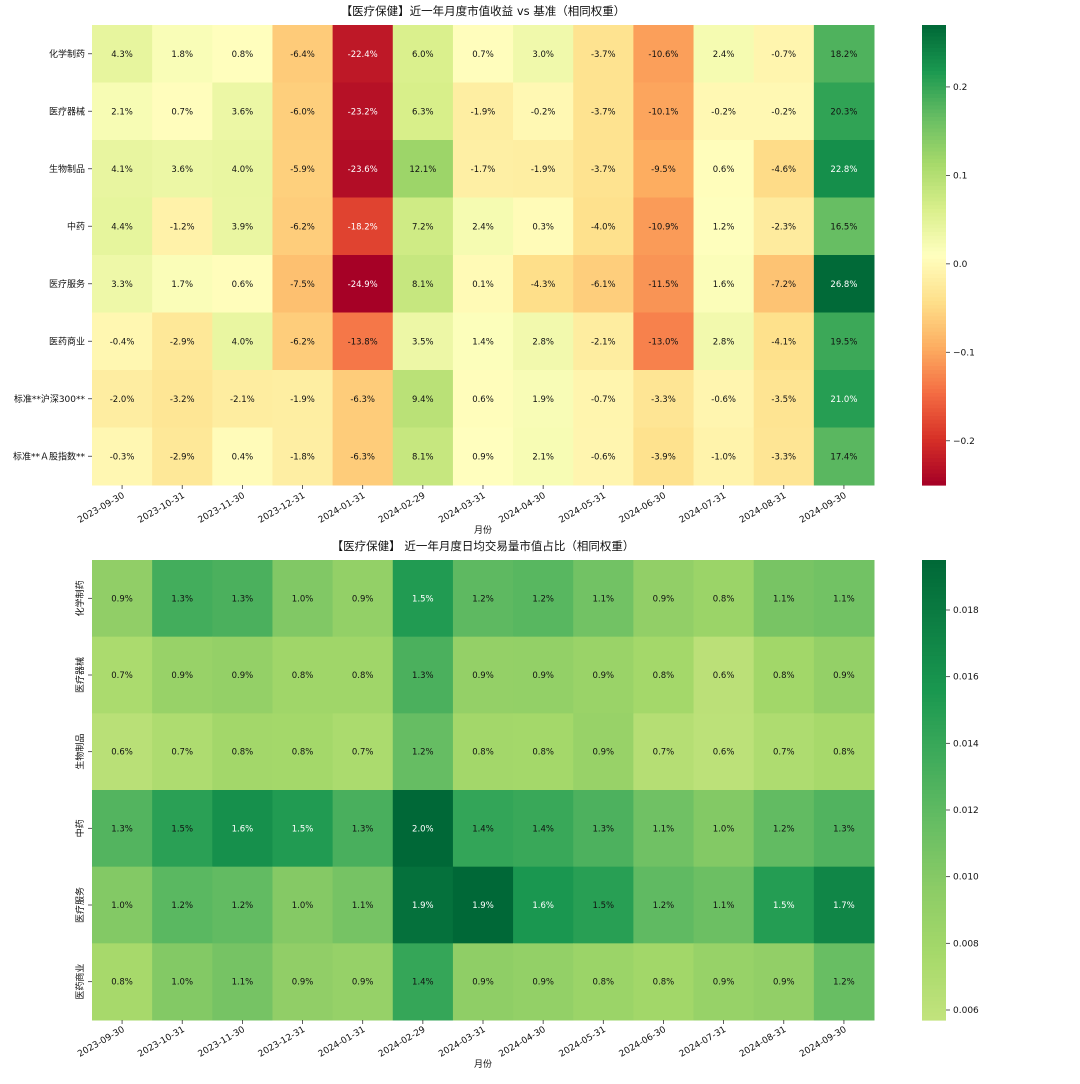  I want to click on x-axis-label: 月份, so click(483, 530).